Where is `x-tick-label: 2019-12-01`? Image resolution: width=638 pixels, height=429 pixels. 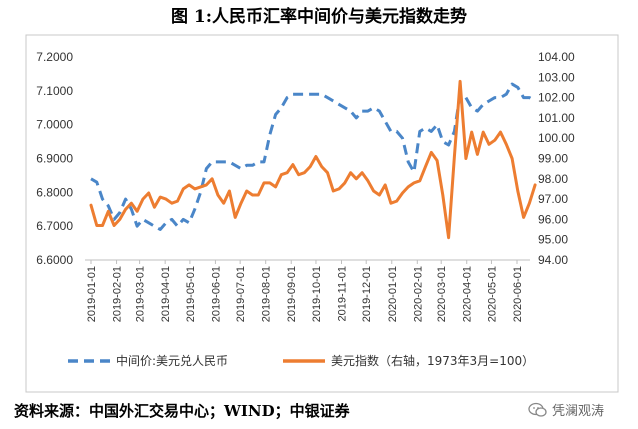
x-tick-label: 2019-12-01 is located at coordinates (367, 294).